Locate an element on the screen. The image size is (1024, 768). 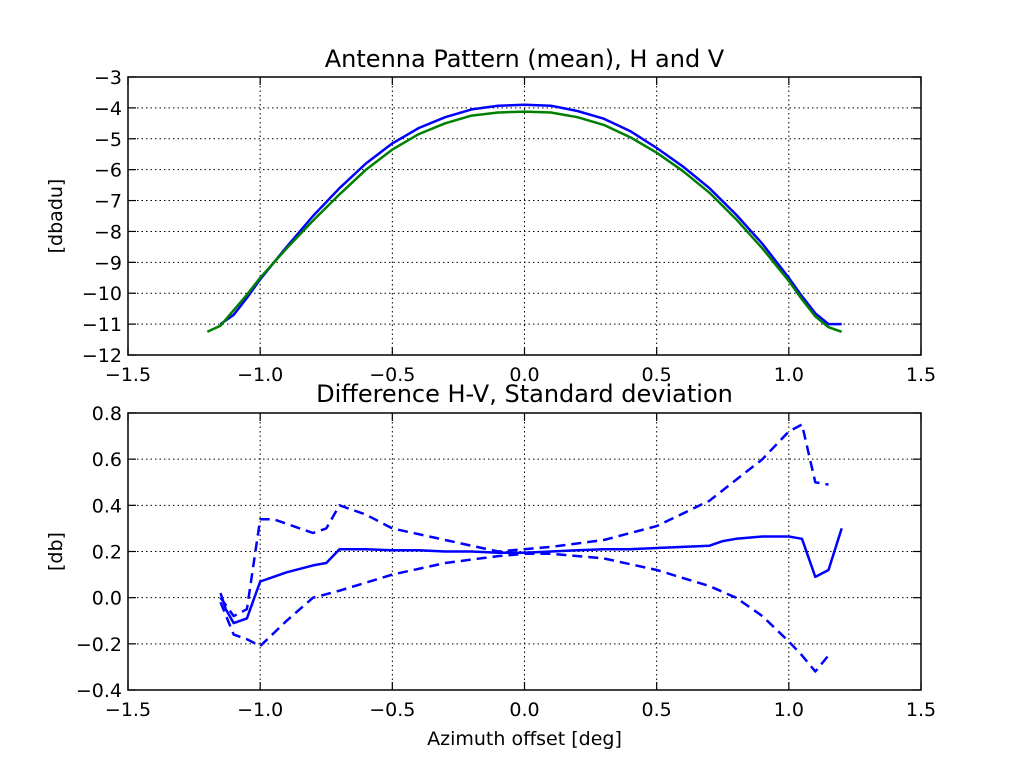
y-tick-label: −9 is located at coordinates (108, 263).